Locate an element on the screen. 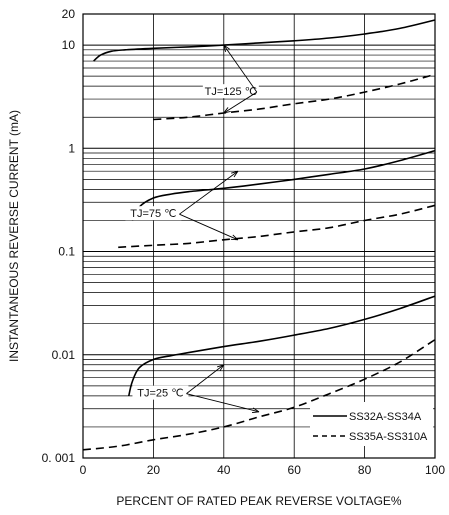 The image size is (449, 515). y-axis-title: INSTANTANEOUS REVERSE CURRENT (mA) is located at coordinates (14, 236).